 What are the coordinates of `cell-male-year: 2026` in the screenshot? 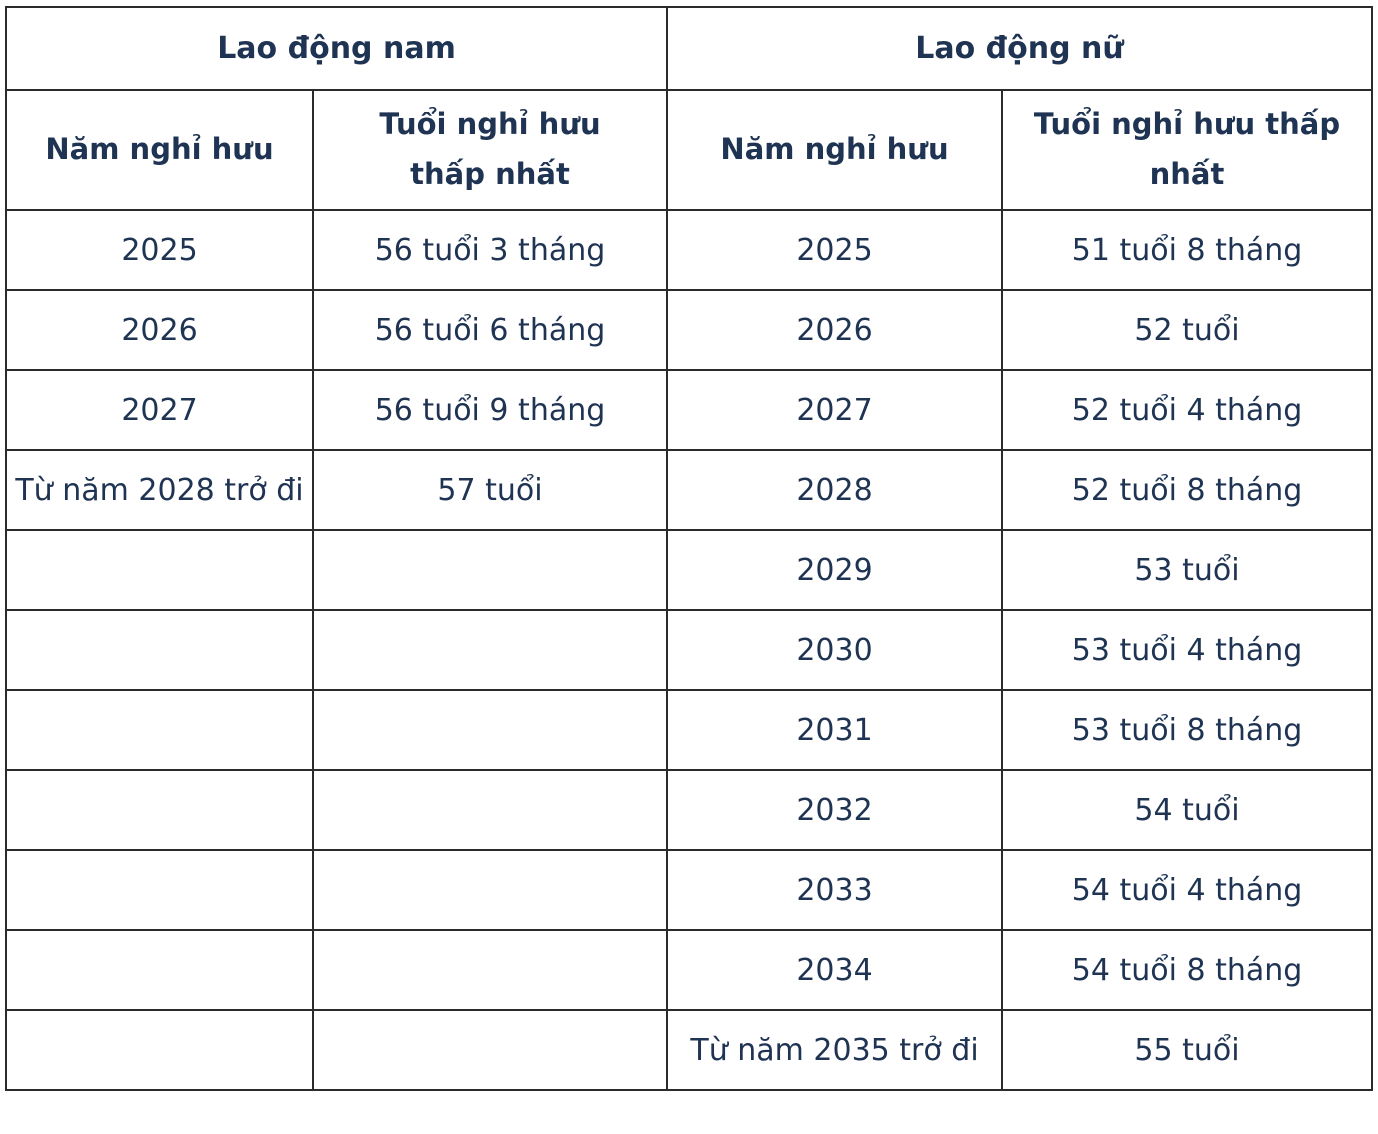 It's located at (159, 330).